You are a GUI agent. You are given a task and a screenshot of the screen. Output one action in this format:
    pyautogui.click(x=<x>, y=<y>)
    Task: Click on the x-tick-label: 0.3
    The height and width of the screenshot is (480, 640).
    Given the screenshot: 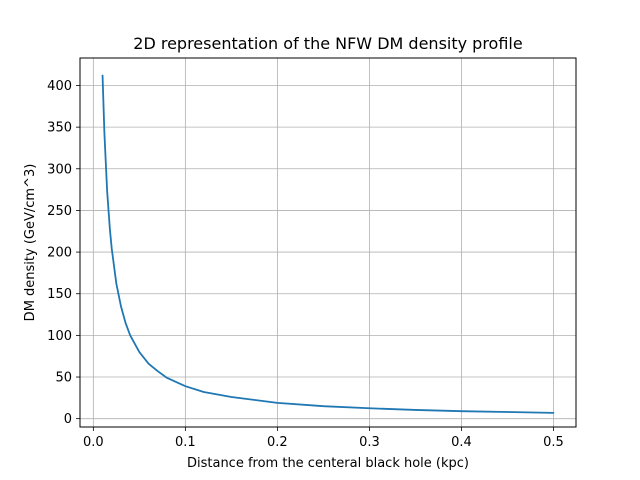 What is the action you would take?
    pyautogui.click(x=369, y=442)
    